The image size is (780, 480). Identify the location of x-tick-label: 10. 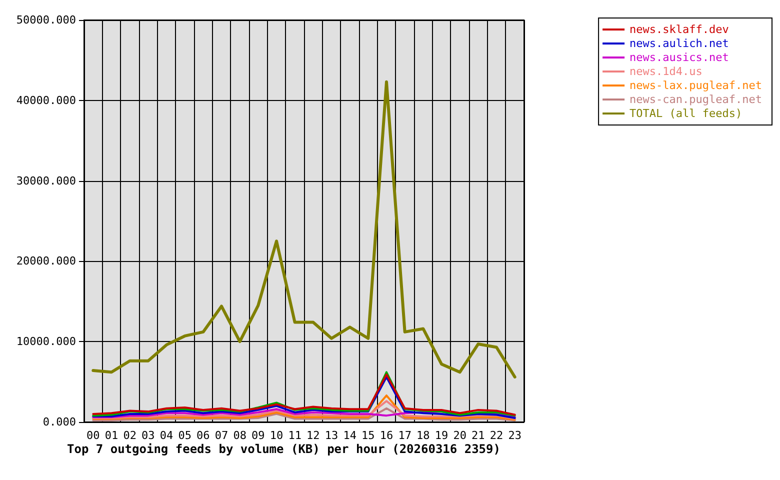
(277, 435).